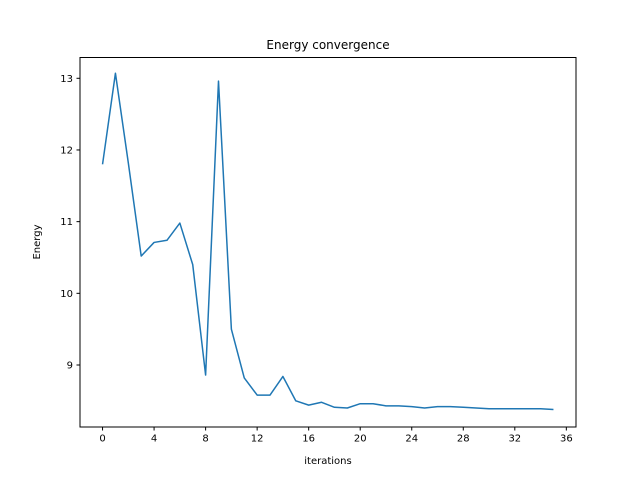  I want to click on x-tick-label: 8, so click(205, 439).